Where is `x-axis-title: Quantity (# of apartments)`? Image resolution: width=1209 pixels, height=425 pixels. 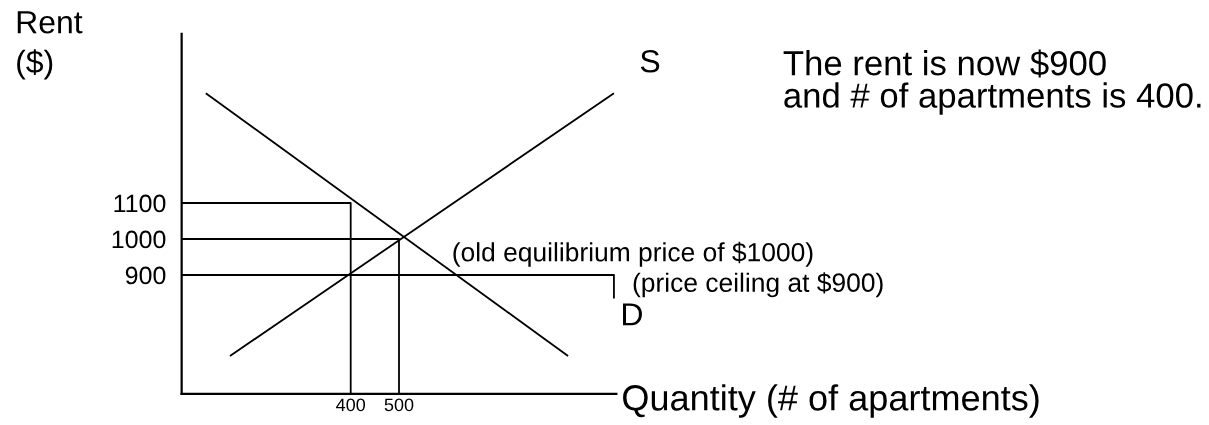
x-axis-title: Quantity (# of apartments) is located at coordinates (831, 401).